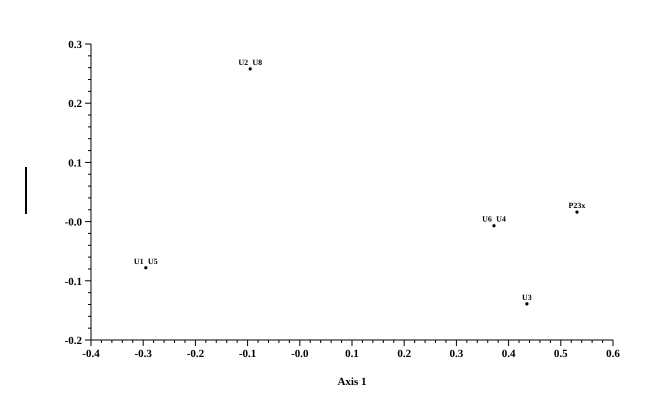 The image size is (664, 413). I want to click on x-tick-label: 0.6, so click(613, 354).